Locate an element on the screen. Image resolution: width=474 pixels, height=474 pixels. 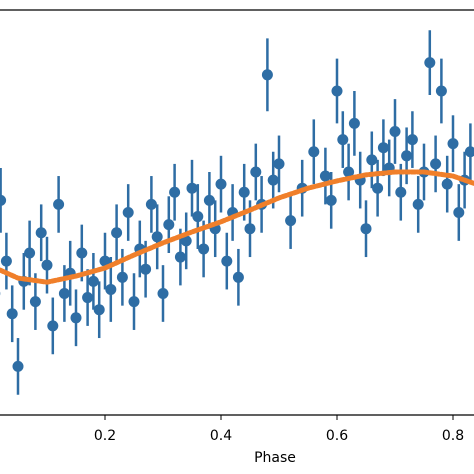
x-axis-label: Phase is located at coordinates (275, 458).